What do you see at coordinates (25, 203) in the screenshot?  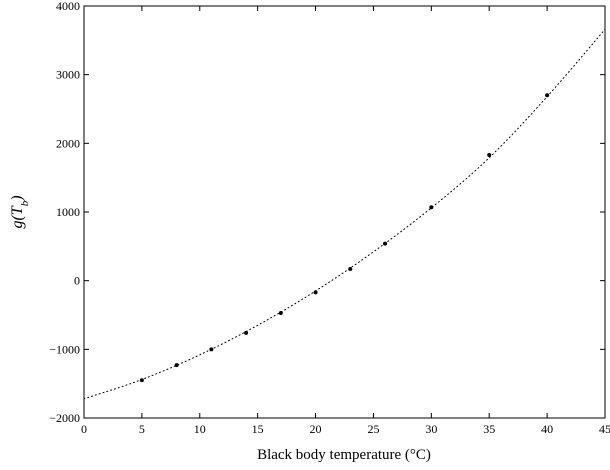 I see `y-axis-label-sub: b` at bounding box center [25, 203].